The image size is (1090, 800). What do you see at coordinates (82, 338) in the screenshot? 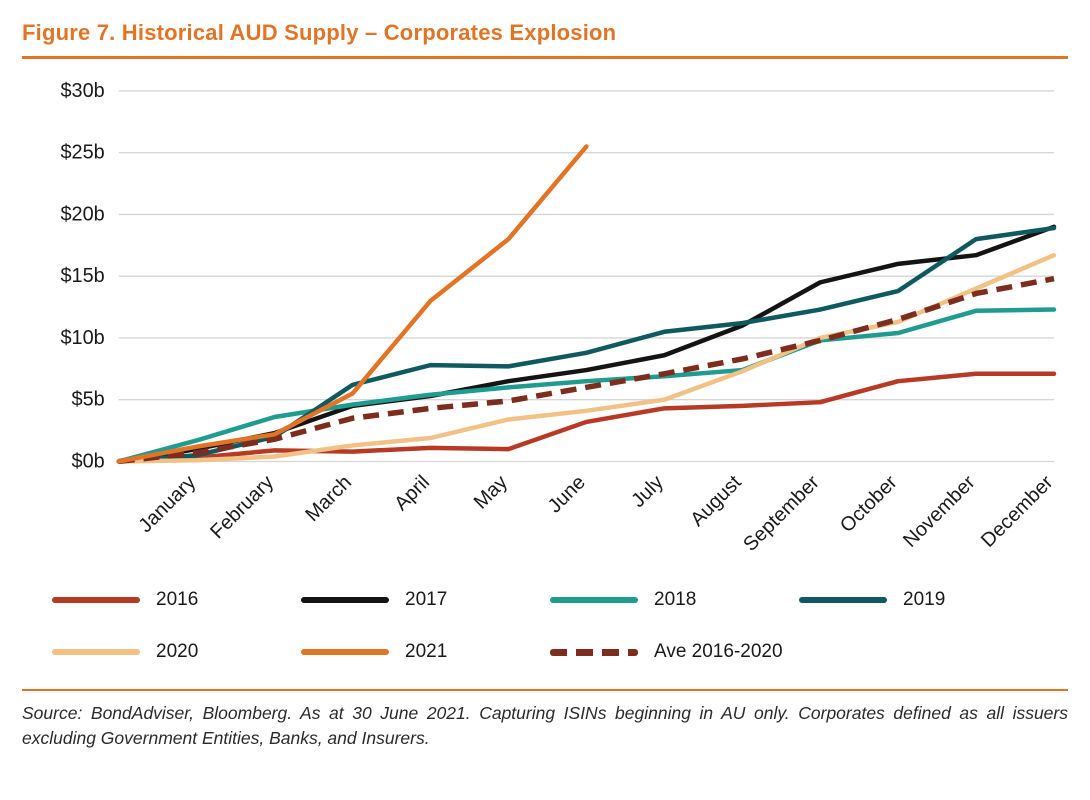
I see `y-axis-tick-label: $10b` at bounding box center [82, 338].